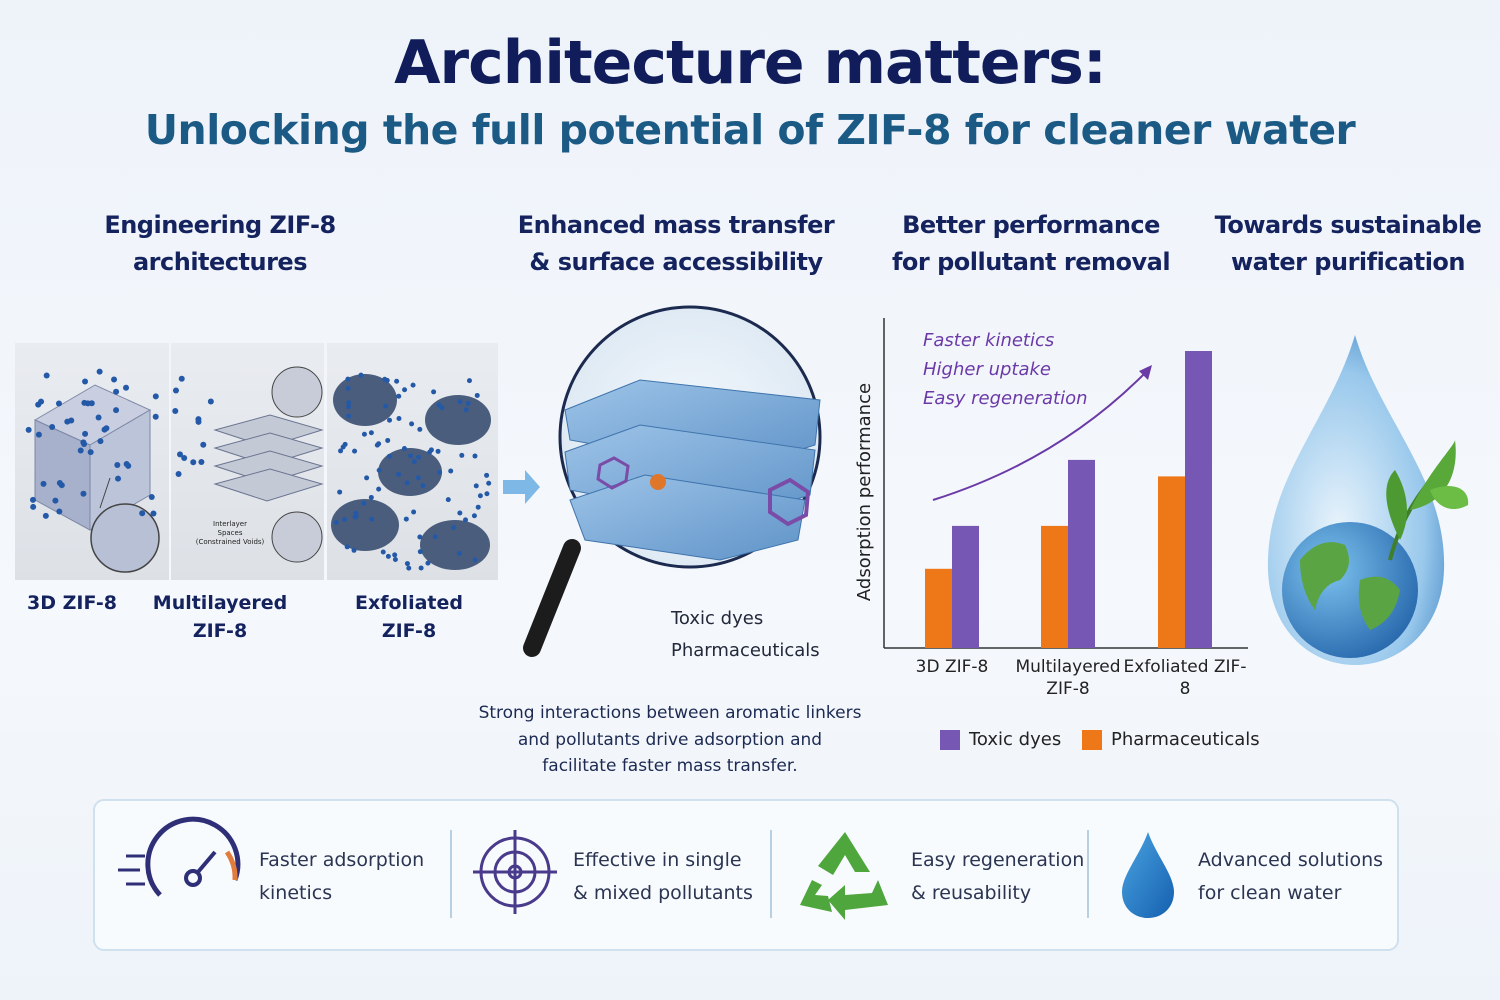 The image size is (1500, 1000). What do you see at coordinates (864, 492) in the screenshot?
I see `y-axis-label: Adsorption performance` at bounding box center [864, 492].